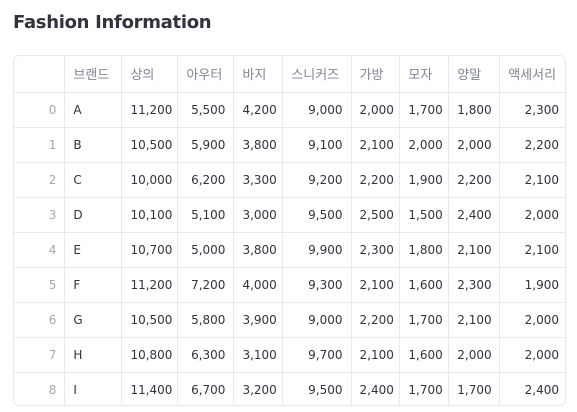  What do you see at coordinates (206, 388) in the screenshot?
I see `cell-outer: 6,700` at bounding box center [206, 388].